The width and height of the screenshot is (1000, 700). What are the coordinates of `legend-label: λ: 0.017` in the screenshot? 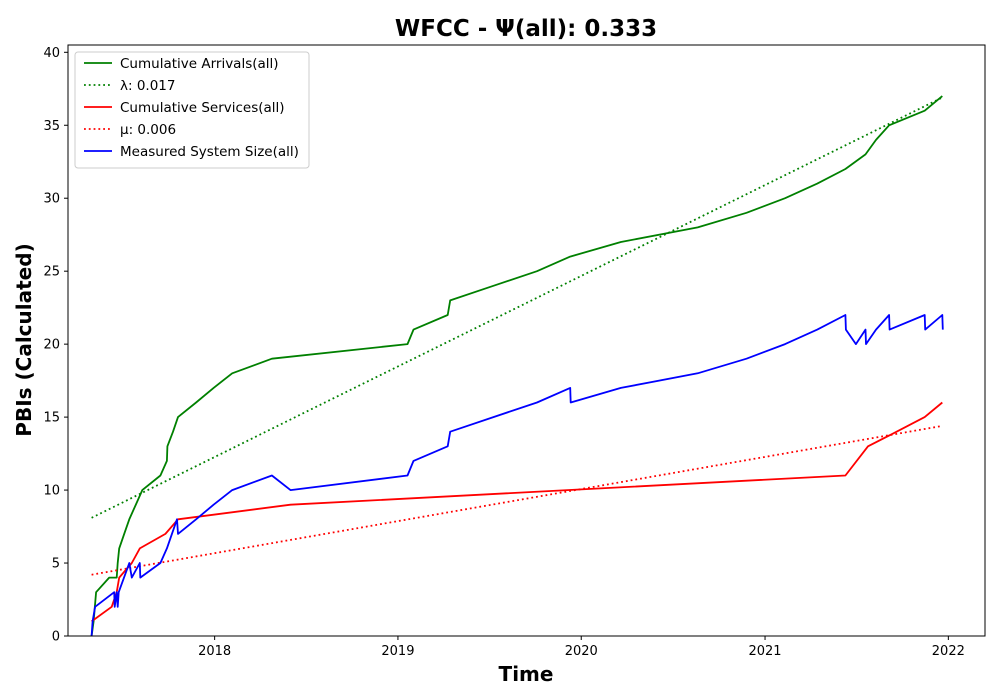 It's located at (147, 86).